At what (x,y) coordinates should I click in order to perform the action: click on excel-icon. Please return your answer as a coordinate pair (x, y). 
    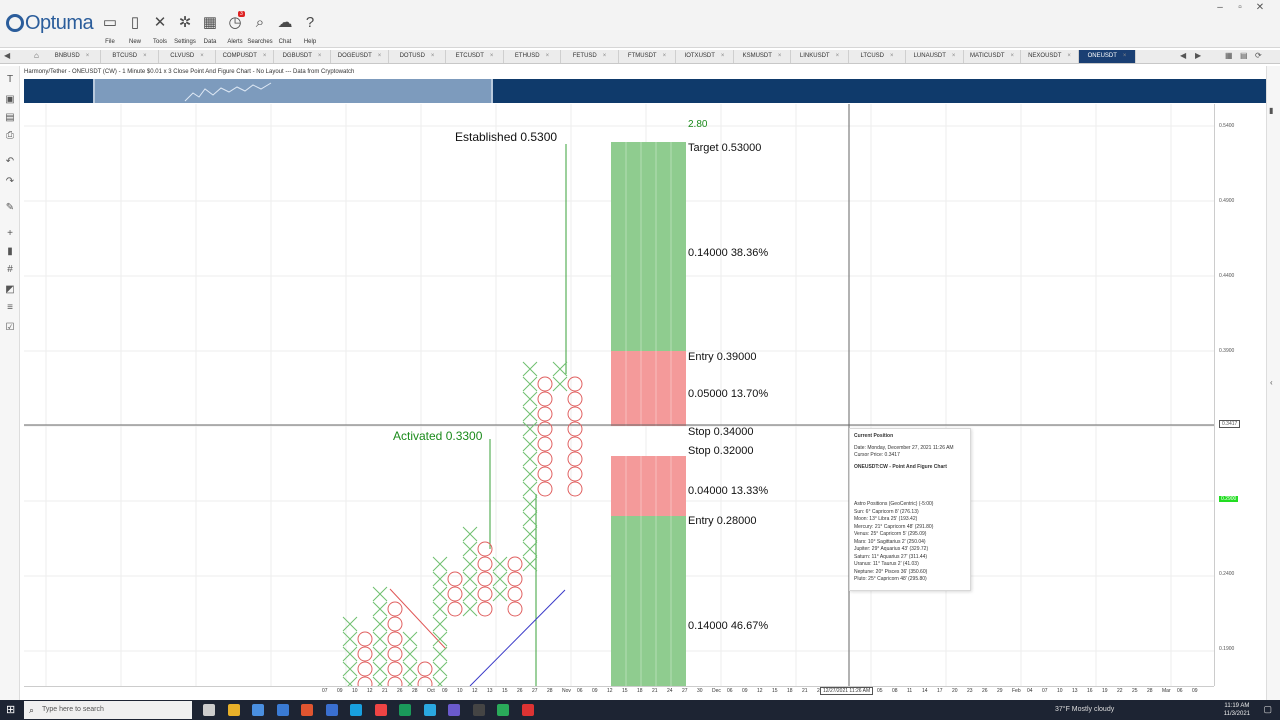
    Looking at the image, I should click on (503, 710).